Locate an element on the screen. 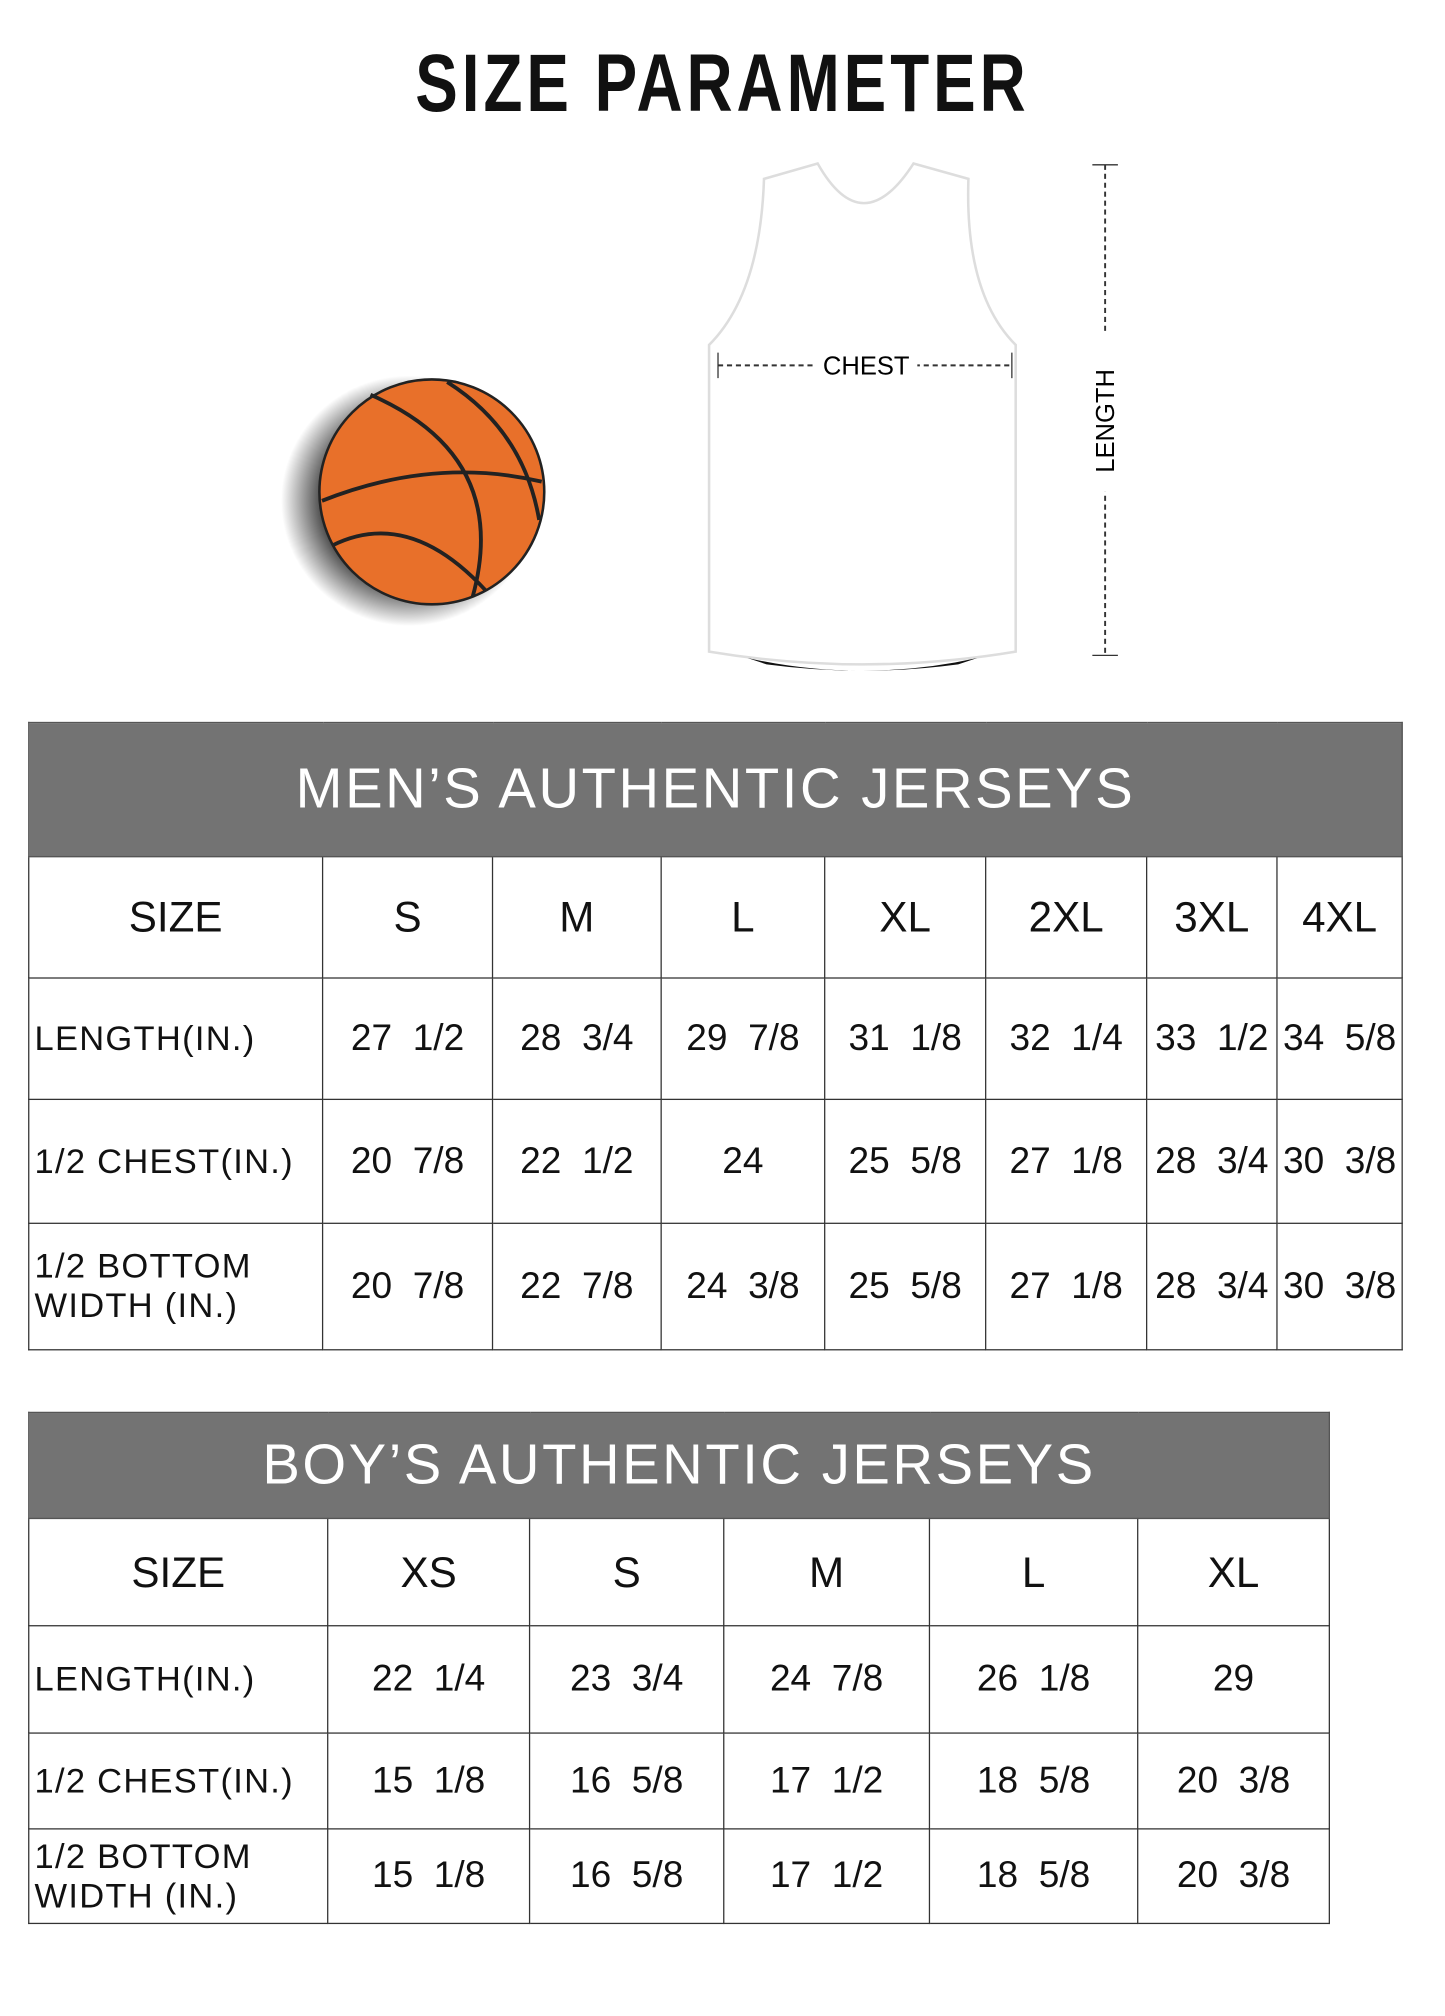 This screenshot has height=2016, width=1445. table-cell: 22 1/4 is located at coordinates (429, 1679).